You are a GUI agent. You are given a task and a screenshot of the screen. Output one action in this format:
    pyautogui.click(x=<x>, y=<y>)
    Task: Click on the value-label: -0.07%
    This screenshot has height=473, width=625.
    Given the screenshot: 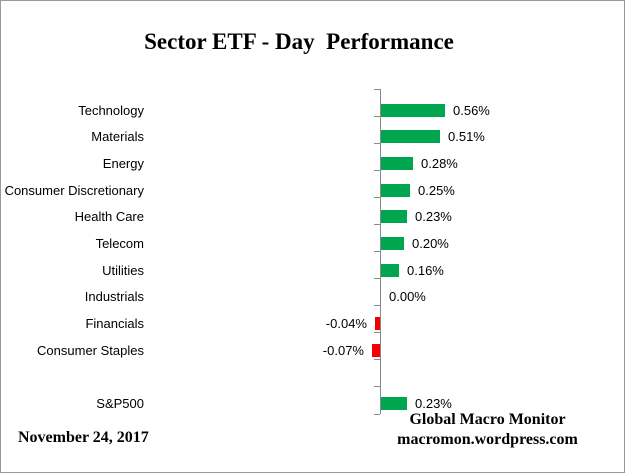 What is the action you would take?
    pyautogui.click(x=343, y=350)
    